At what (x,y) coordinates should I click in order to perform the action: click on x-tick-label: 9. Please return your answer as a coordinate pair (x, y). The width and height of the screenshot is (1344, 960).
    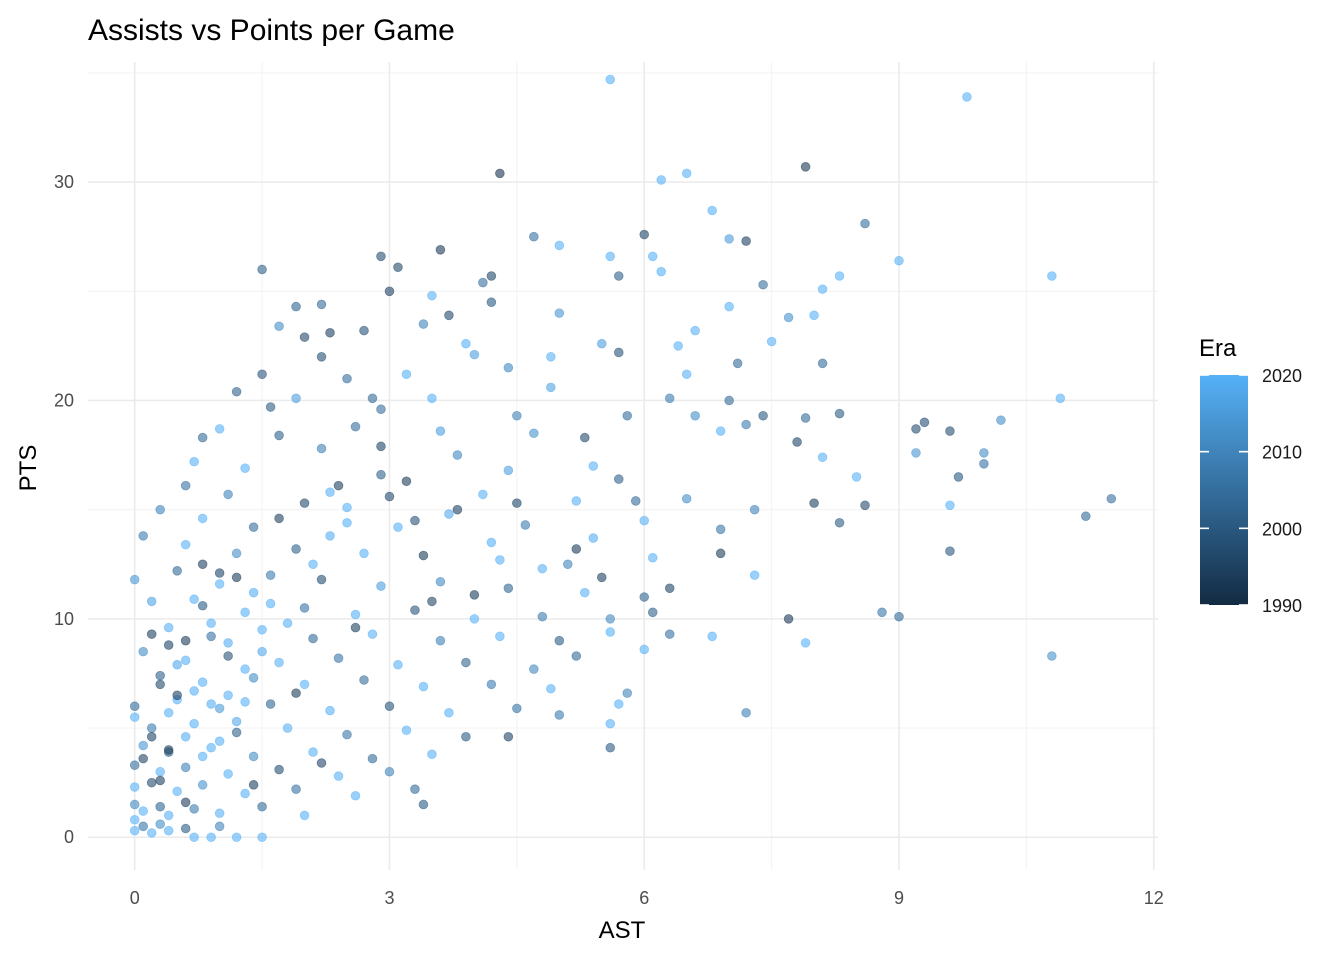
    Looking at the image, I should click on (899, 898).